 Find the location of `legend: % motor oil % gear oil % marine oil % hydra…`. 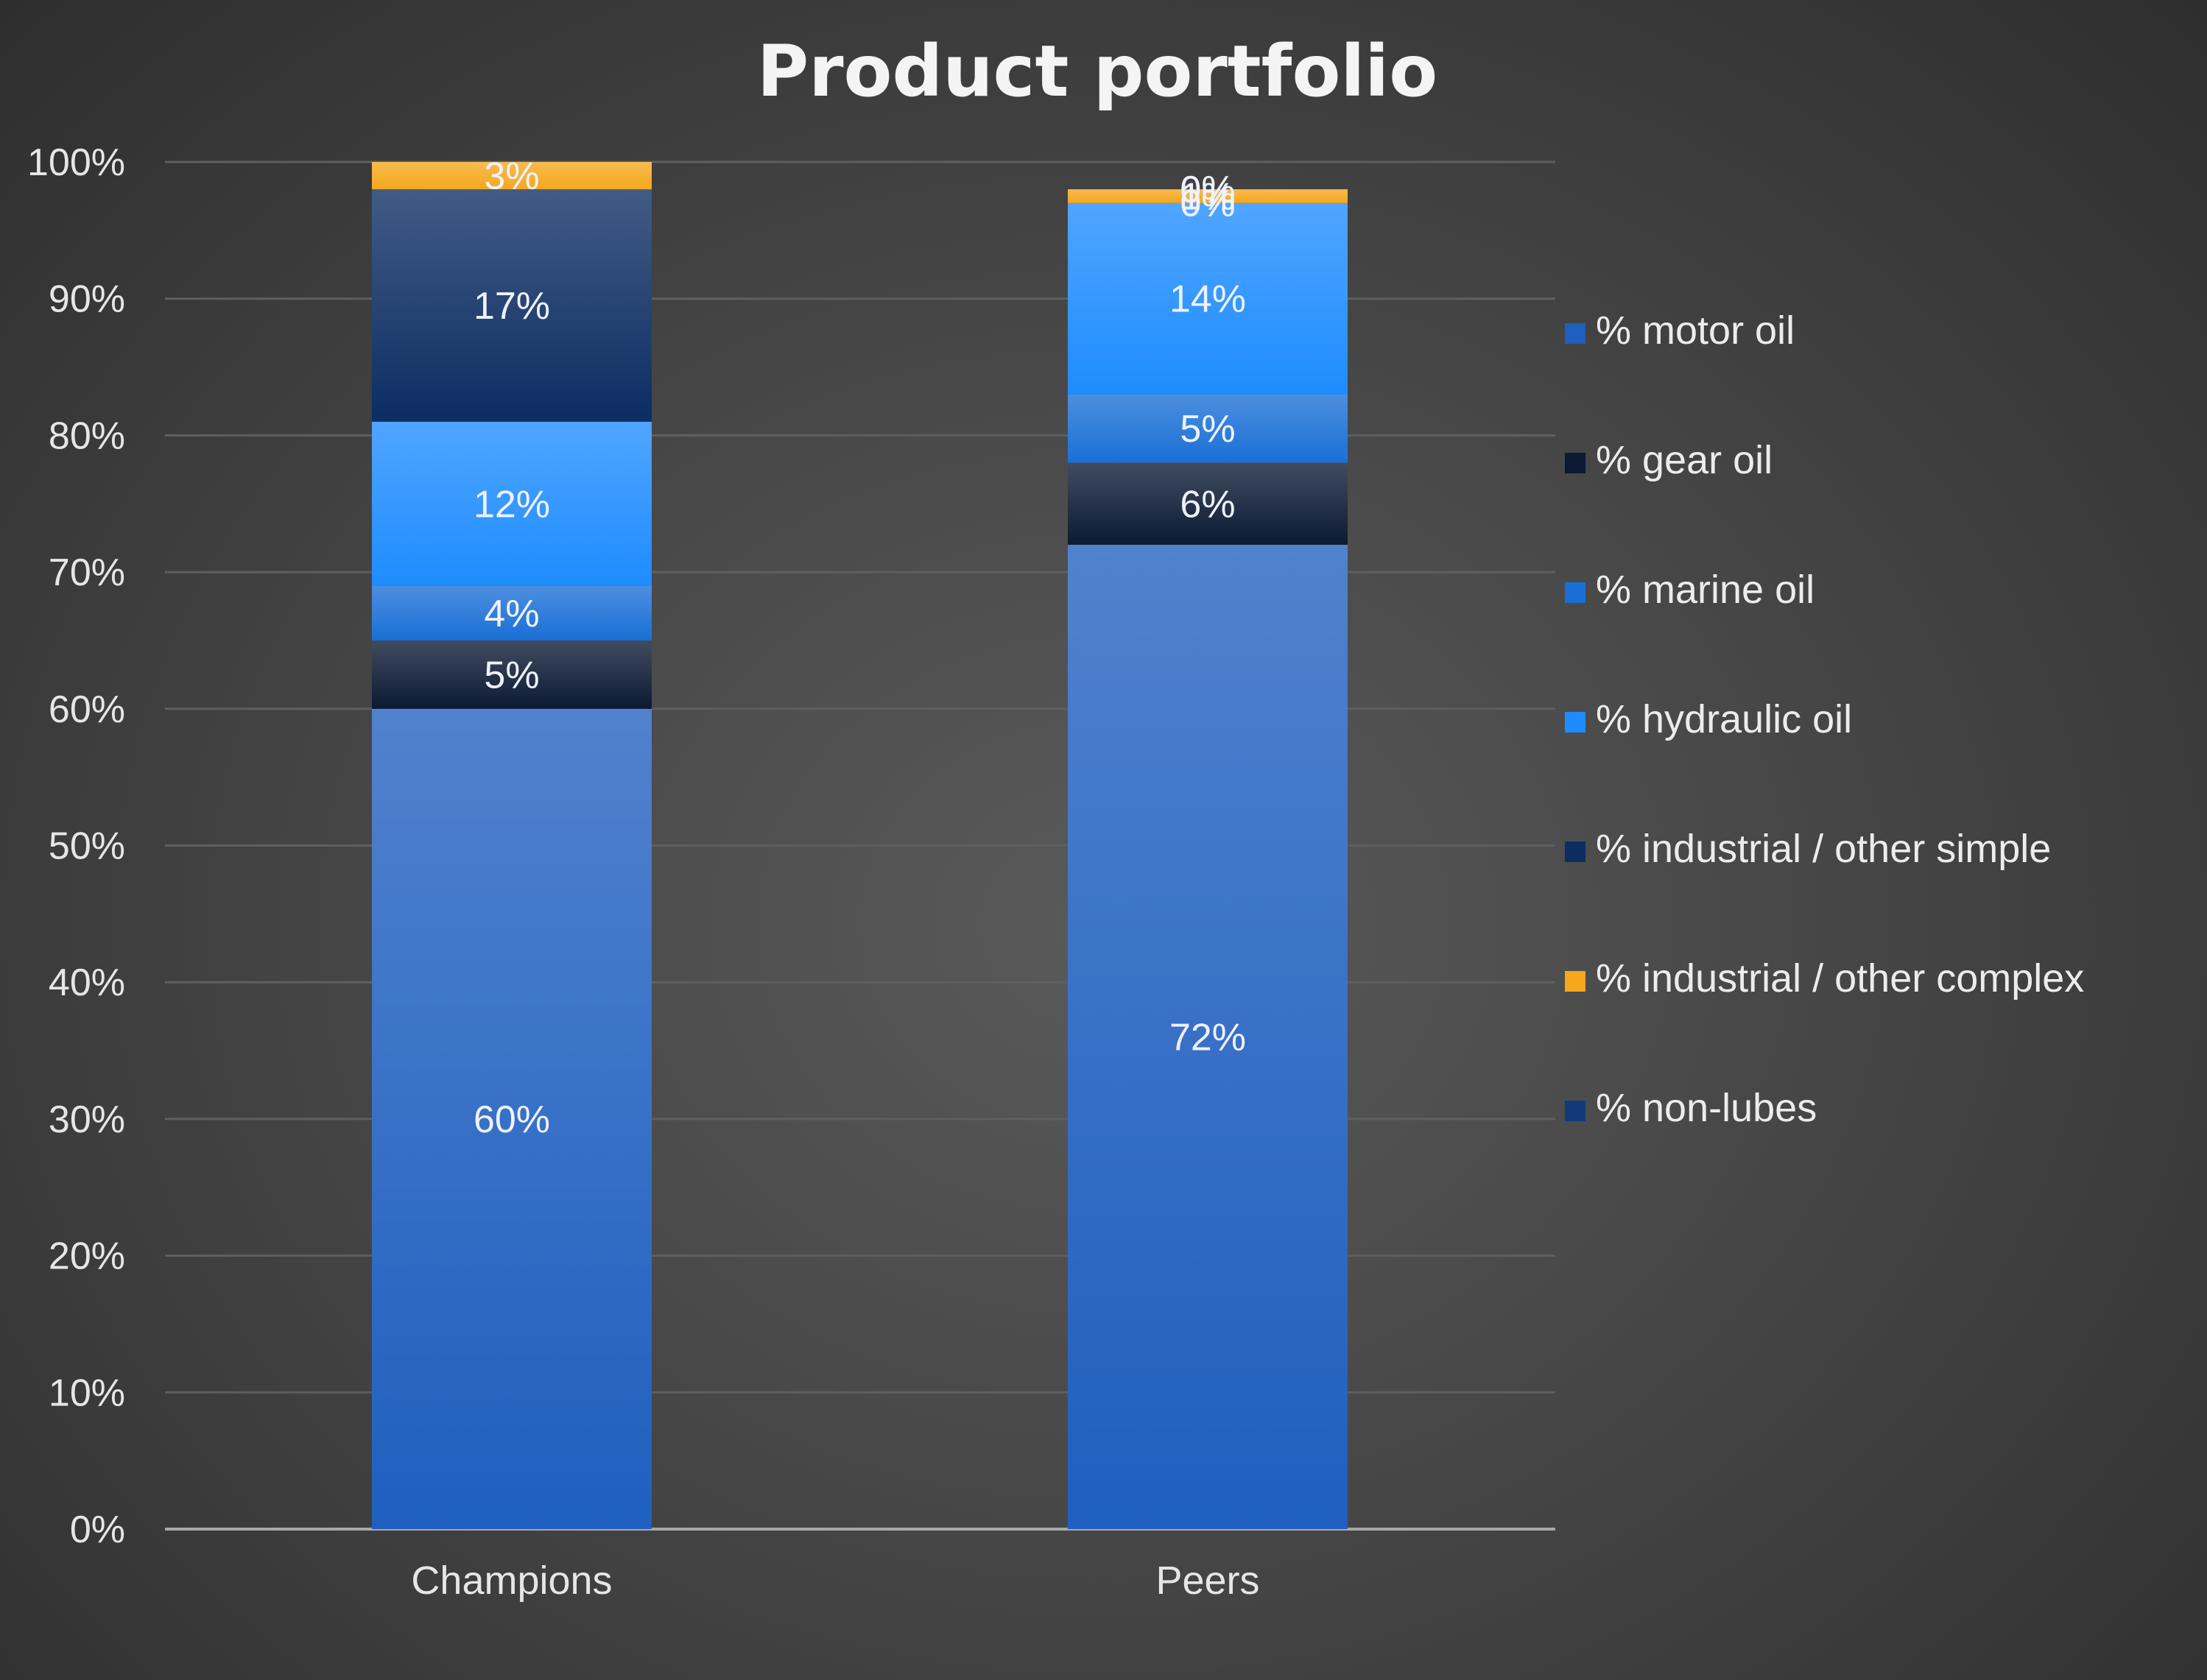

legend: % motor oil % gear oil % marine oil % hydra… is located at coordinates (1824, 719).